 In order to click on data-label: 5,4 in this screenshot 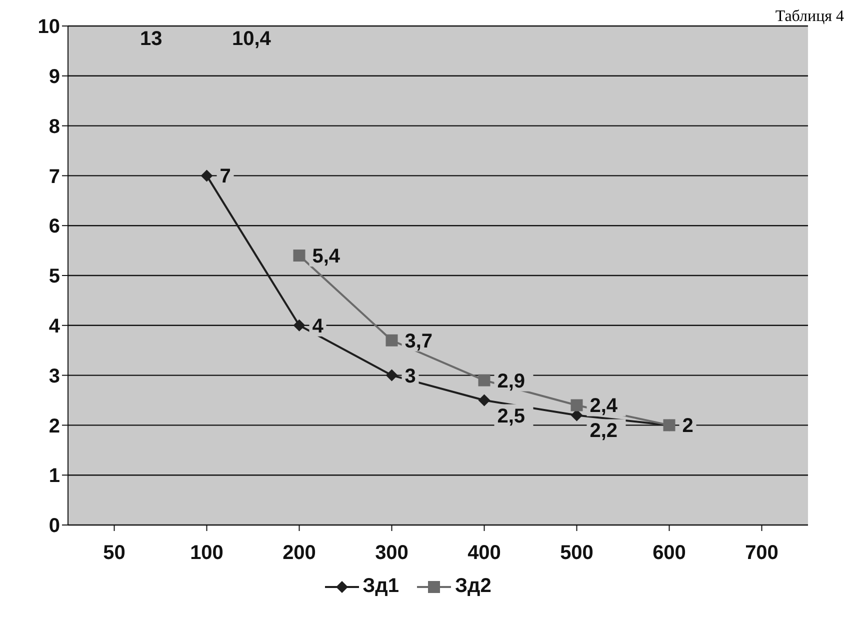, I will do `click(326, 257)`.